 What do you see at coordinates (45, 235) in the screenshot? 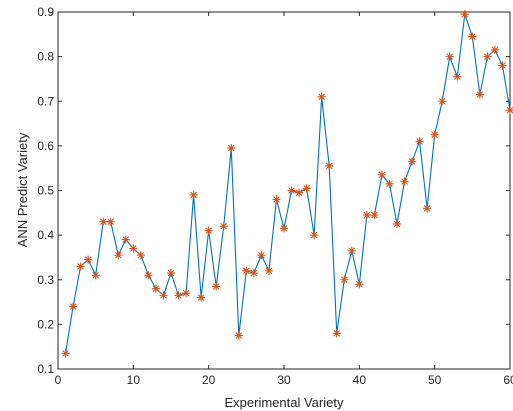
I see `y-tick-label: 0.4` at bounding box center [45, 235].